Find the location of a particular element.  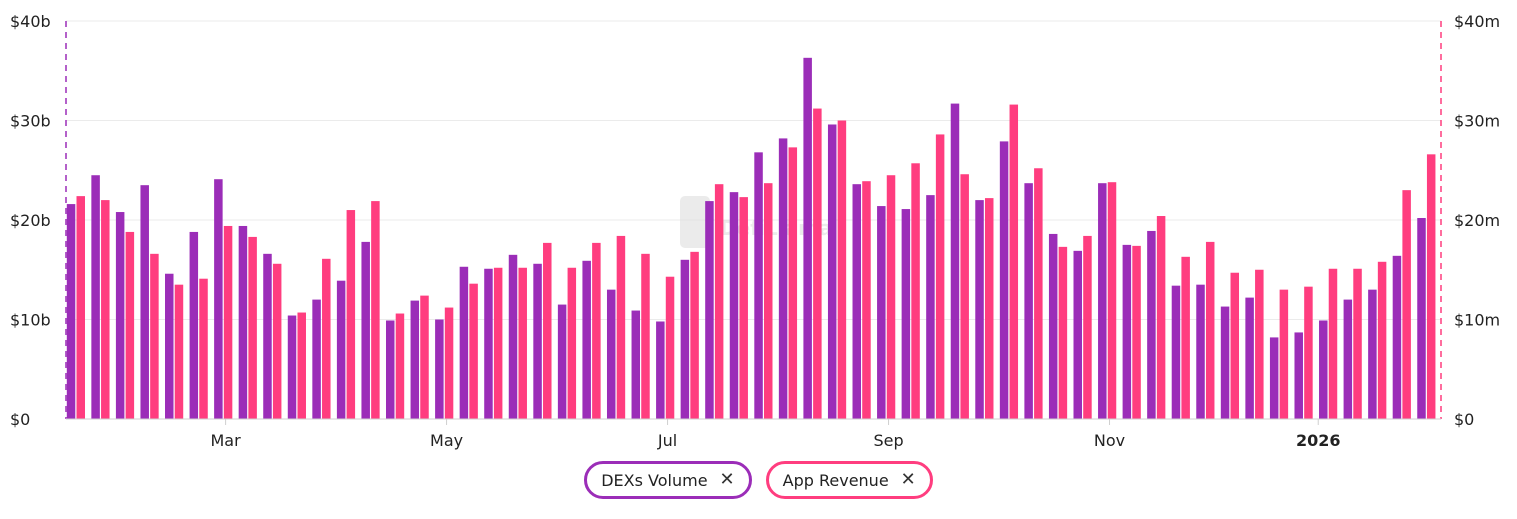

right-axis-tick-label: $30m is located at coordinates (1477, 121).